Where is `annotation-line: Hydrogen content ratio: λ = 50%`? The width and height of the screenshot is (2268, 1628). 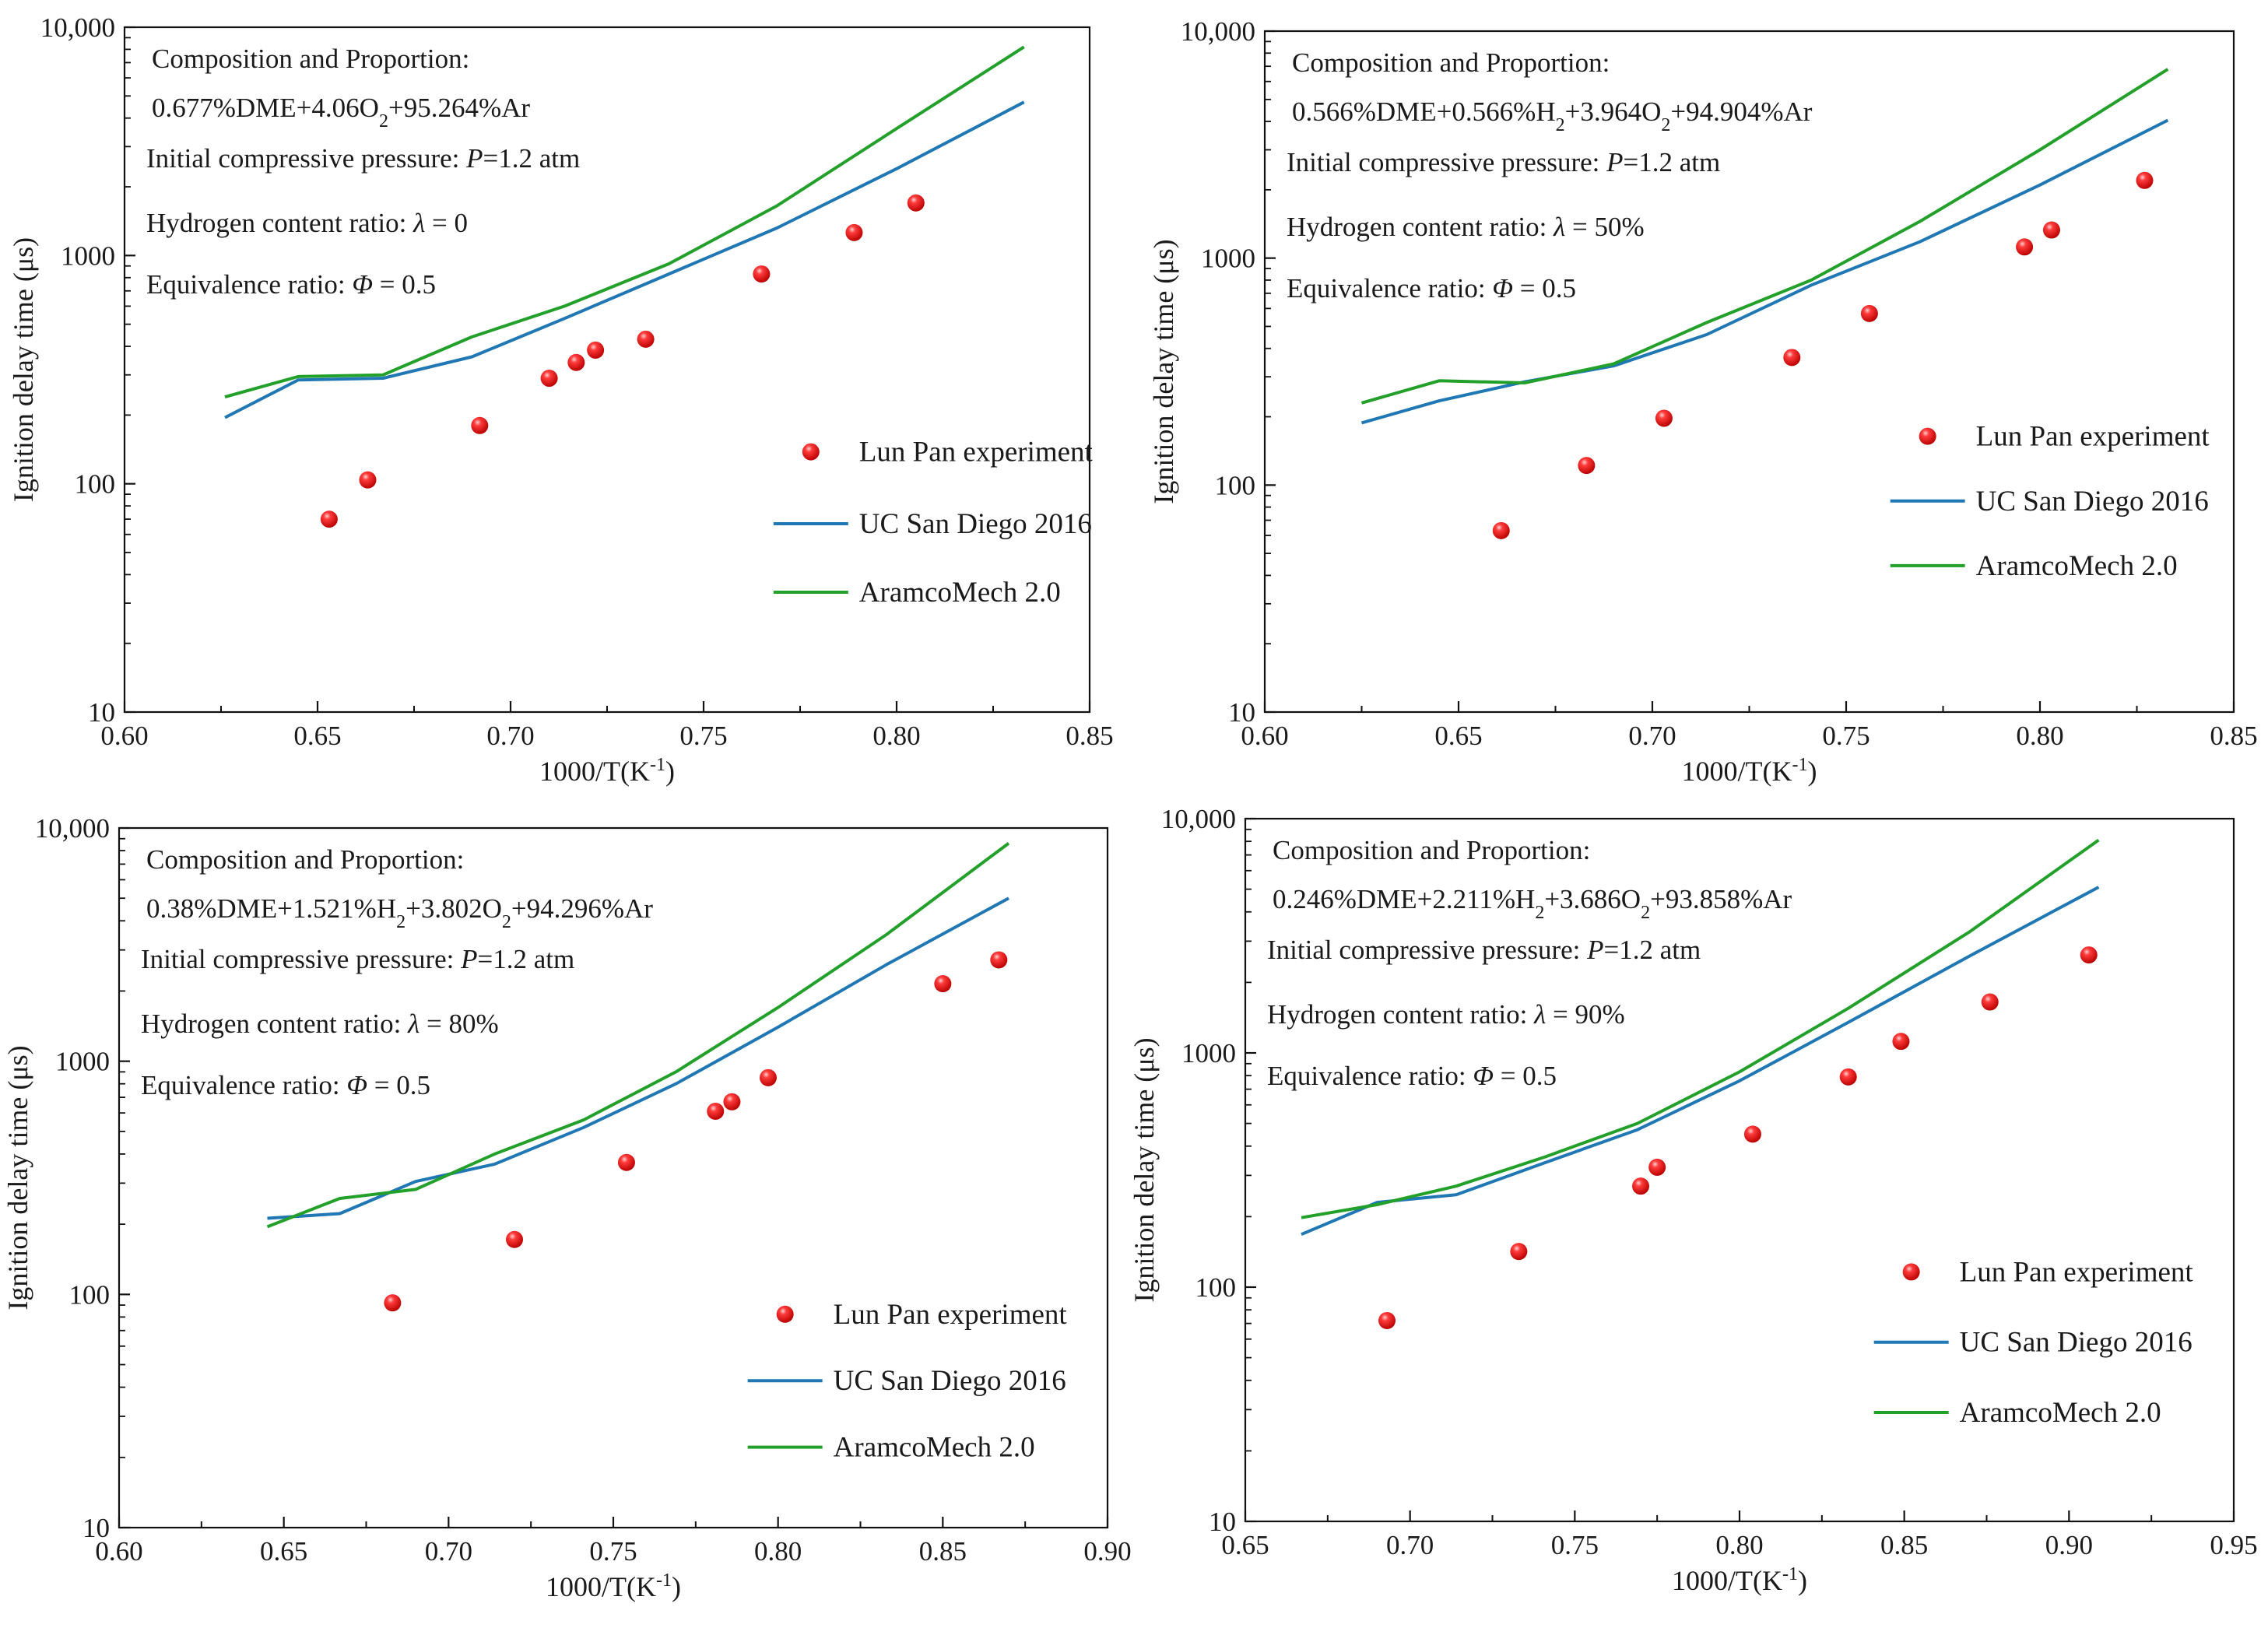
annotation-line: Hydrogen content ratio: λ = 50% is located at coordinates (1466, 227).